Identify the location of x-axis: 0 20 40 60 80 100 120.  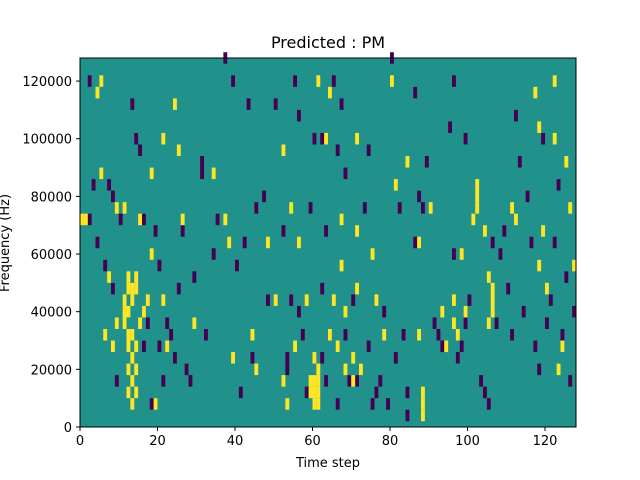
(316, 438).